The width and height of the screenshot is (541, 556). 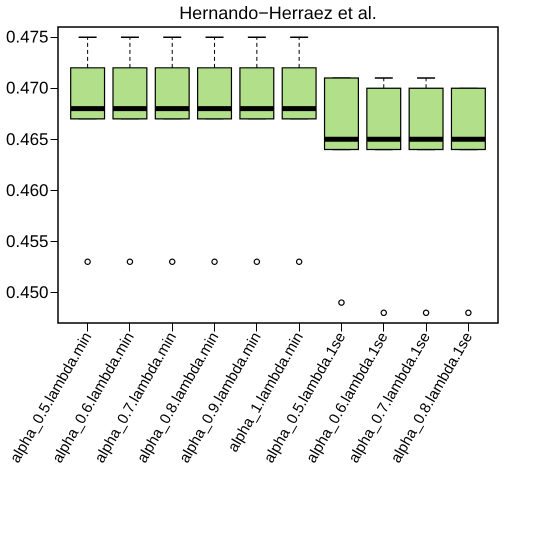 I want to click on y-tick-label: 0.460, so click(x=27, y=190).